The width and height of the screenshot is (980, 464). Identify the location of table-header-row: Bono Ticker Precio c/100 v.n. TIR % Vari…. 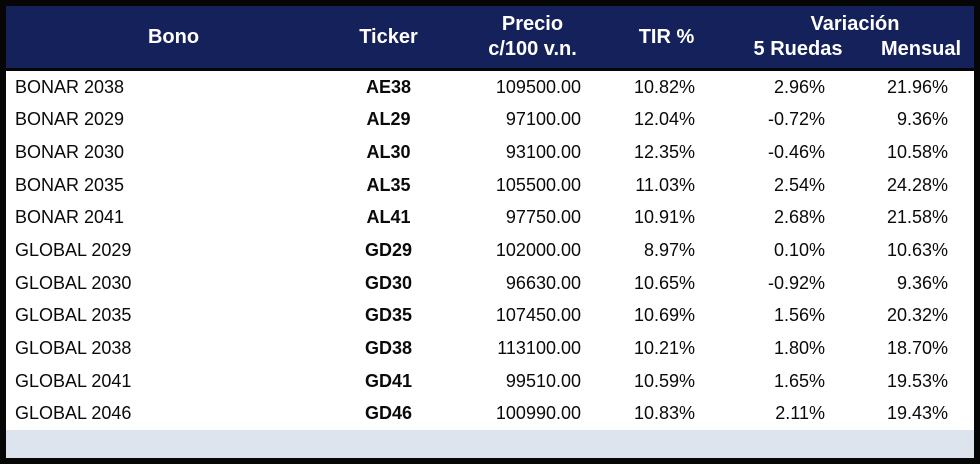
(490, 37).